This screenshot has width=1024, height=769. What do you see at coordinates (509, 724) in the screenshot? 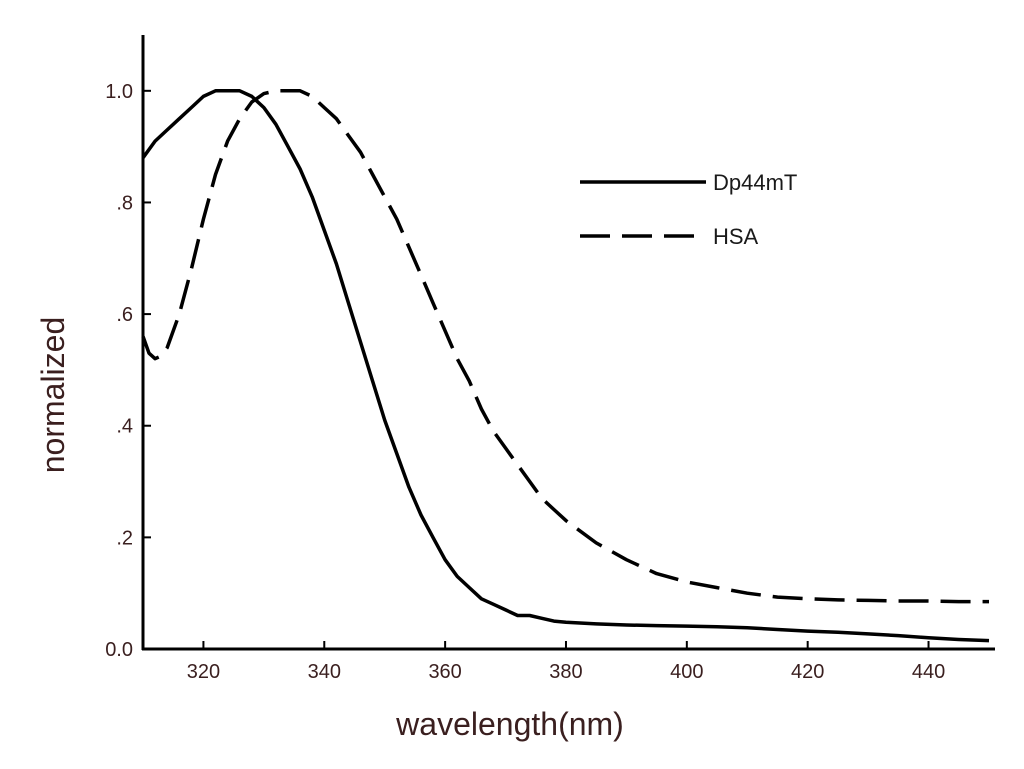
I see `x-axis-title: wavelength(nm)` at bounding box center [509, 724].